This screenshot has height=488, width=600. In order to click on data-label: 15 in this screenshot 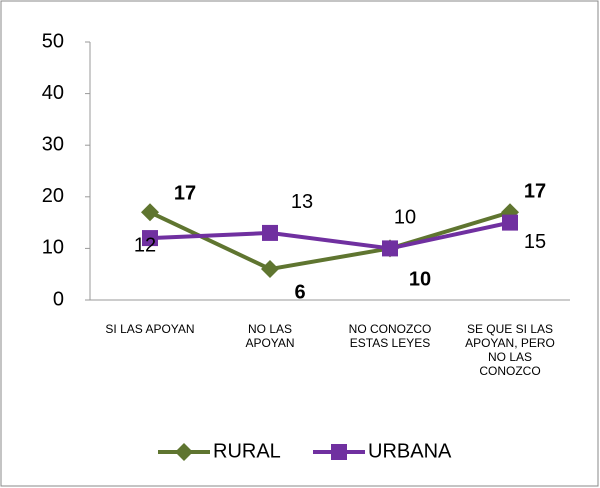, I will do `click(535, 242)`.